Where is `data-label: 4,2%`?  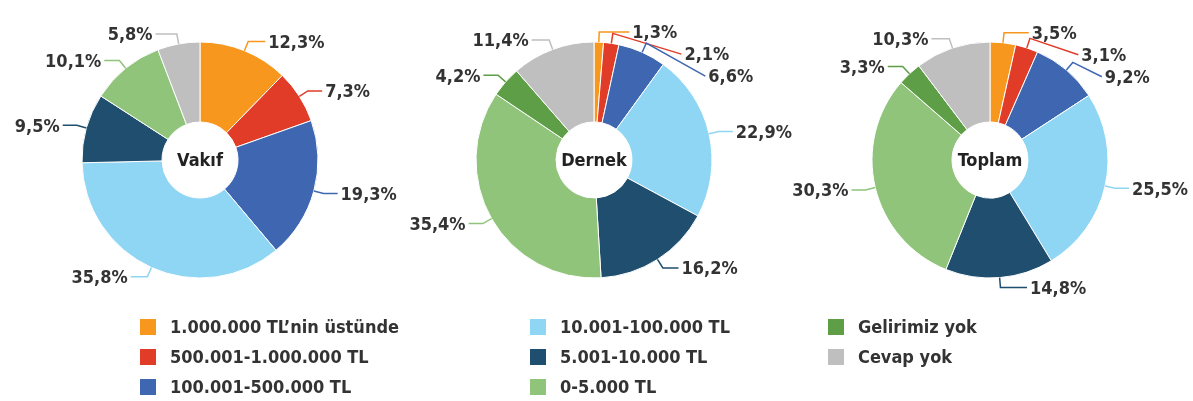
data-label: 4,2% is located at coordinates (458, 75).